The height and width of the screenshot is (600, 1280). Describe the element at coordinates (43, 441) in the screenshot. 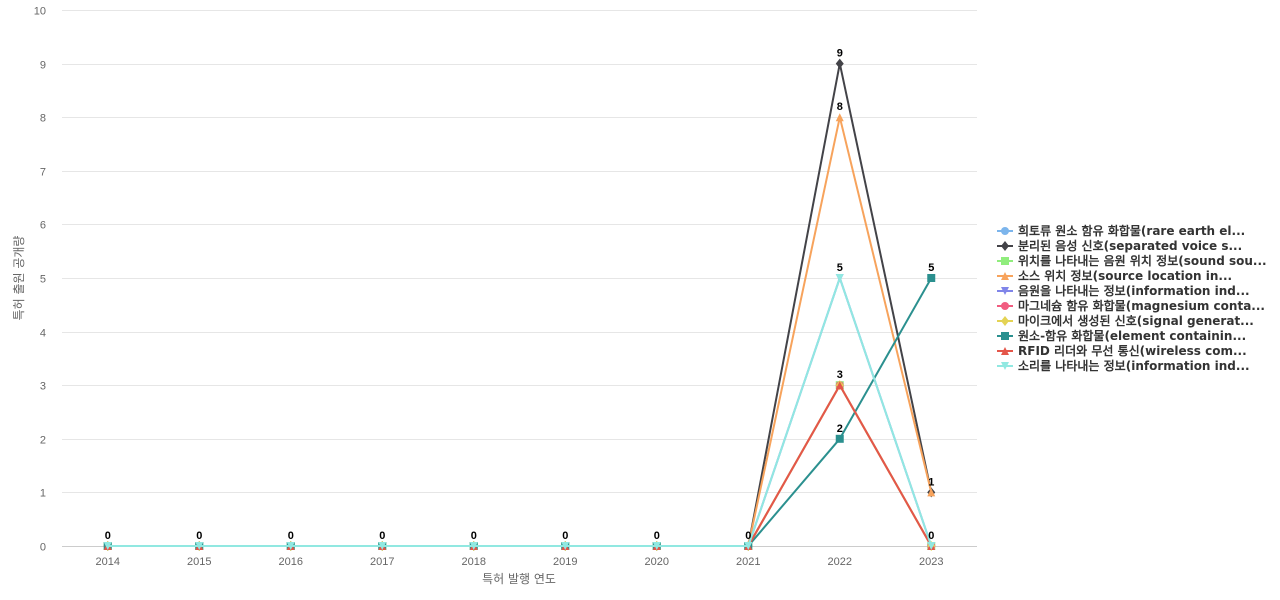

I see `y-tick-label: 2` at that location.